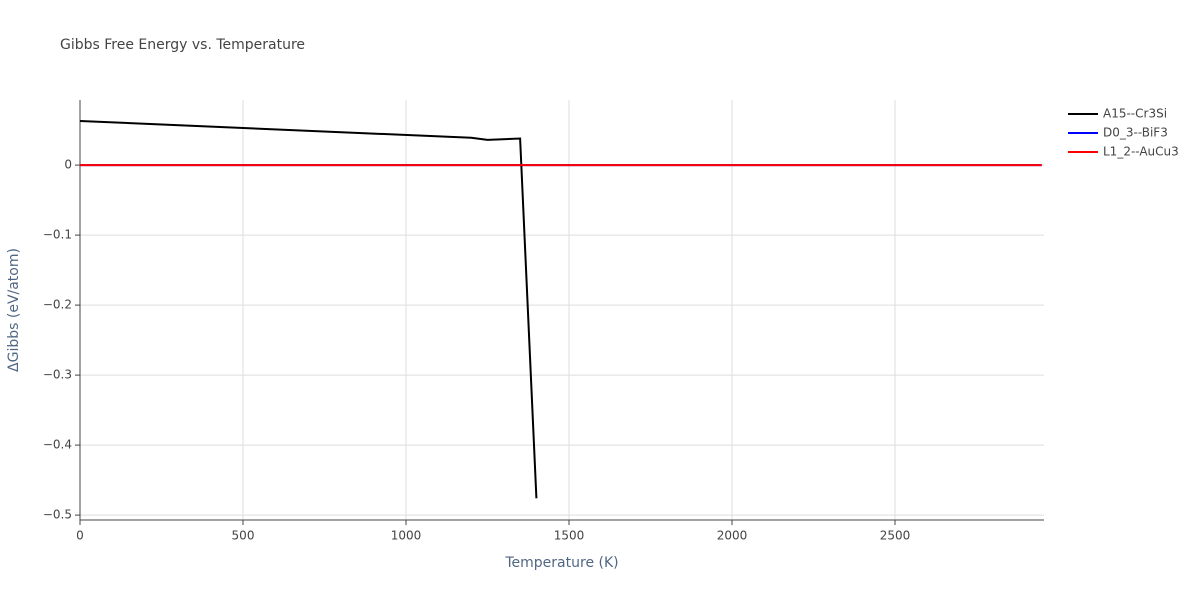 The height and width of the screenshot is (600, 1200). I want to click on y-tick-label: −0.4, so click(57, 445).